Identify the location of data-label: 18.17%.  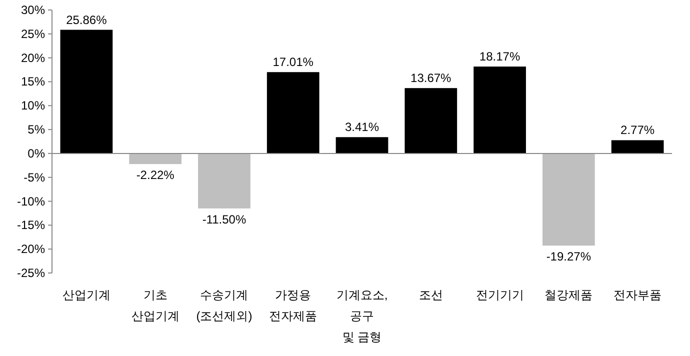
(499, 57).